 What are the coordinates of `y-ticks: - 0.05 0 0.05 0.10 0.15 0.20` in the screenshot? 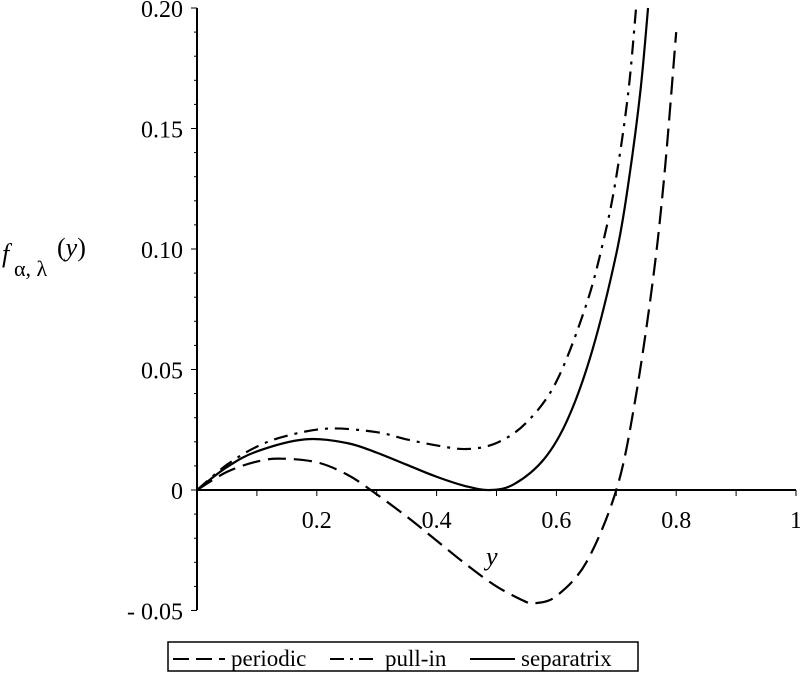 It's located at (162, 313).